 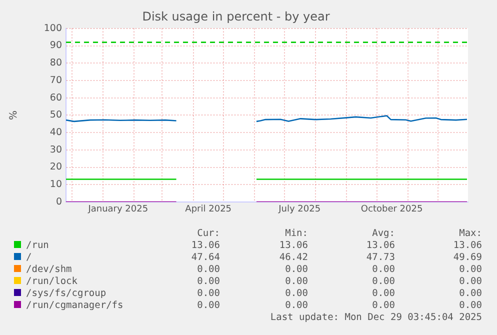 What do you see at coordinates (467, 258) in the screenshot?
I see `text: 49.69` at bounding box center [467, 258].